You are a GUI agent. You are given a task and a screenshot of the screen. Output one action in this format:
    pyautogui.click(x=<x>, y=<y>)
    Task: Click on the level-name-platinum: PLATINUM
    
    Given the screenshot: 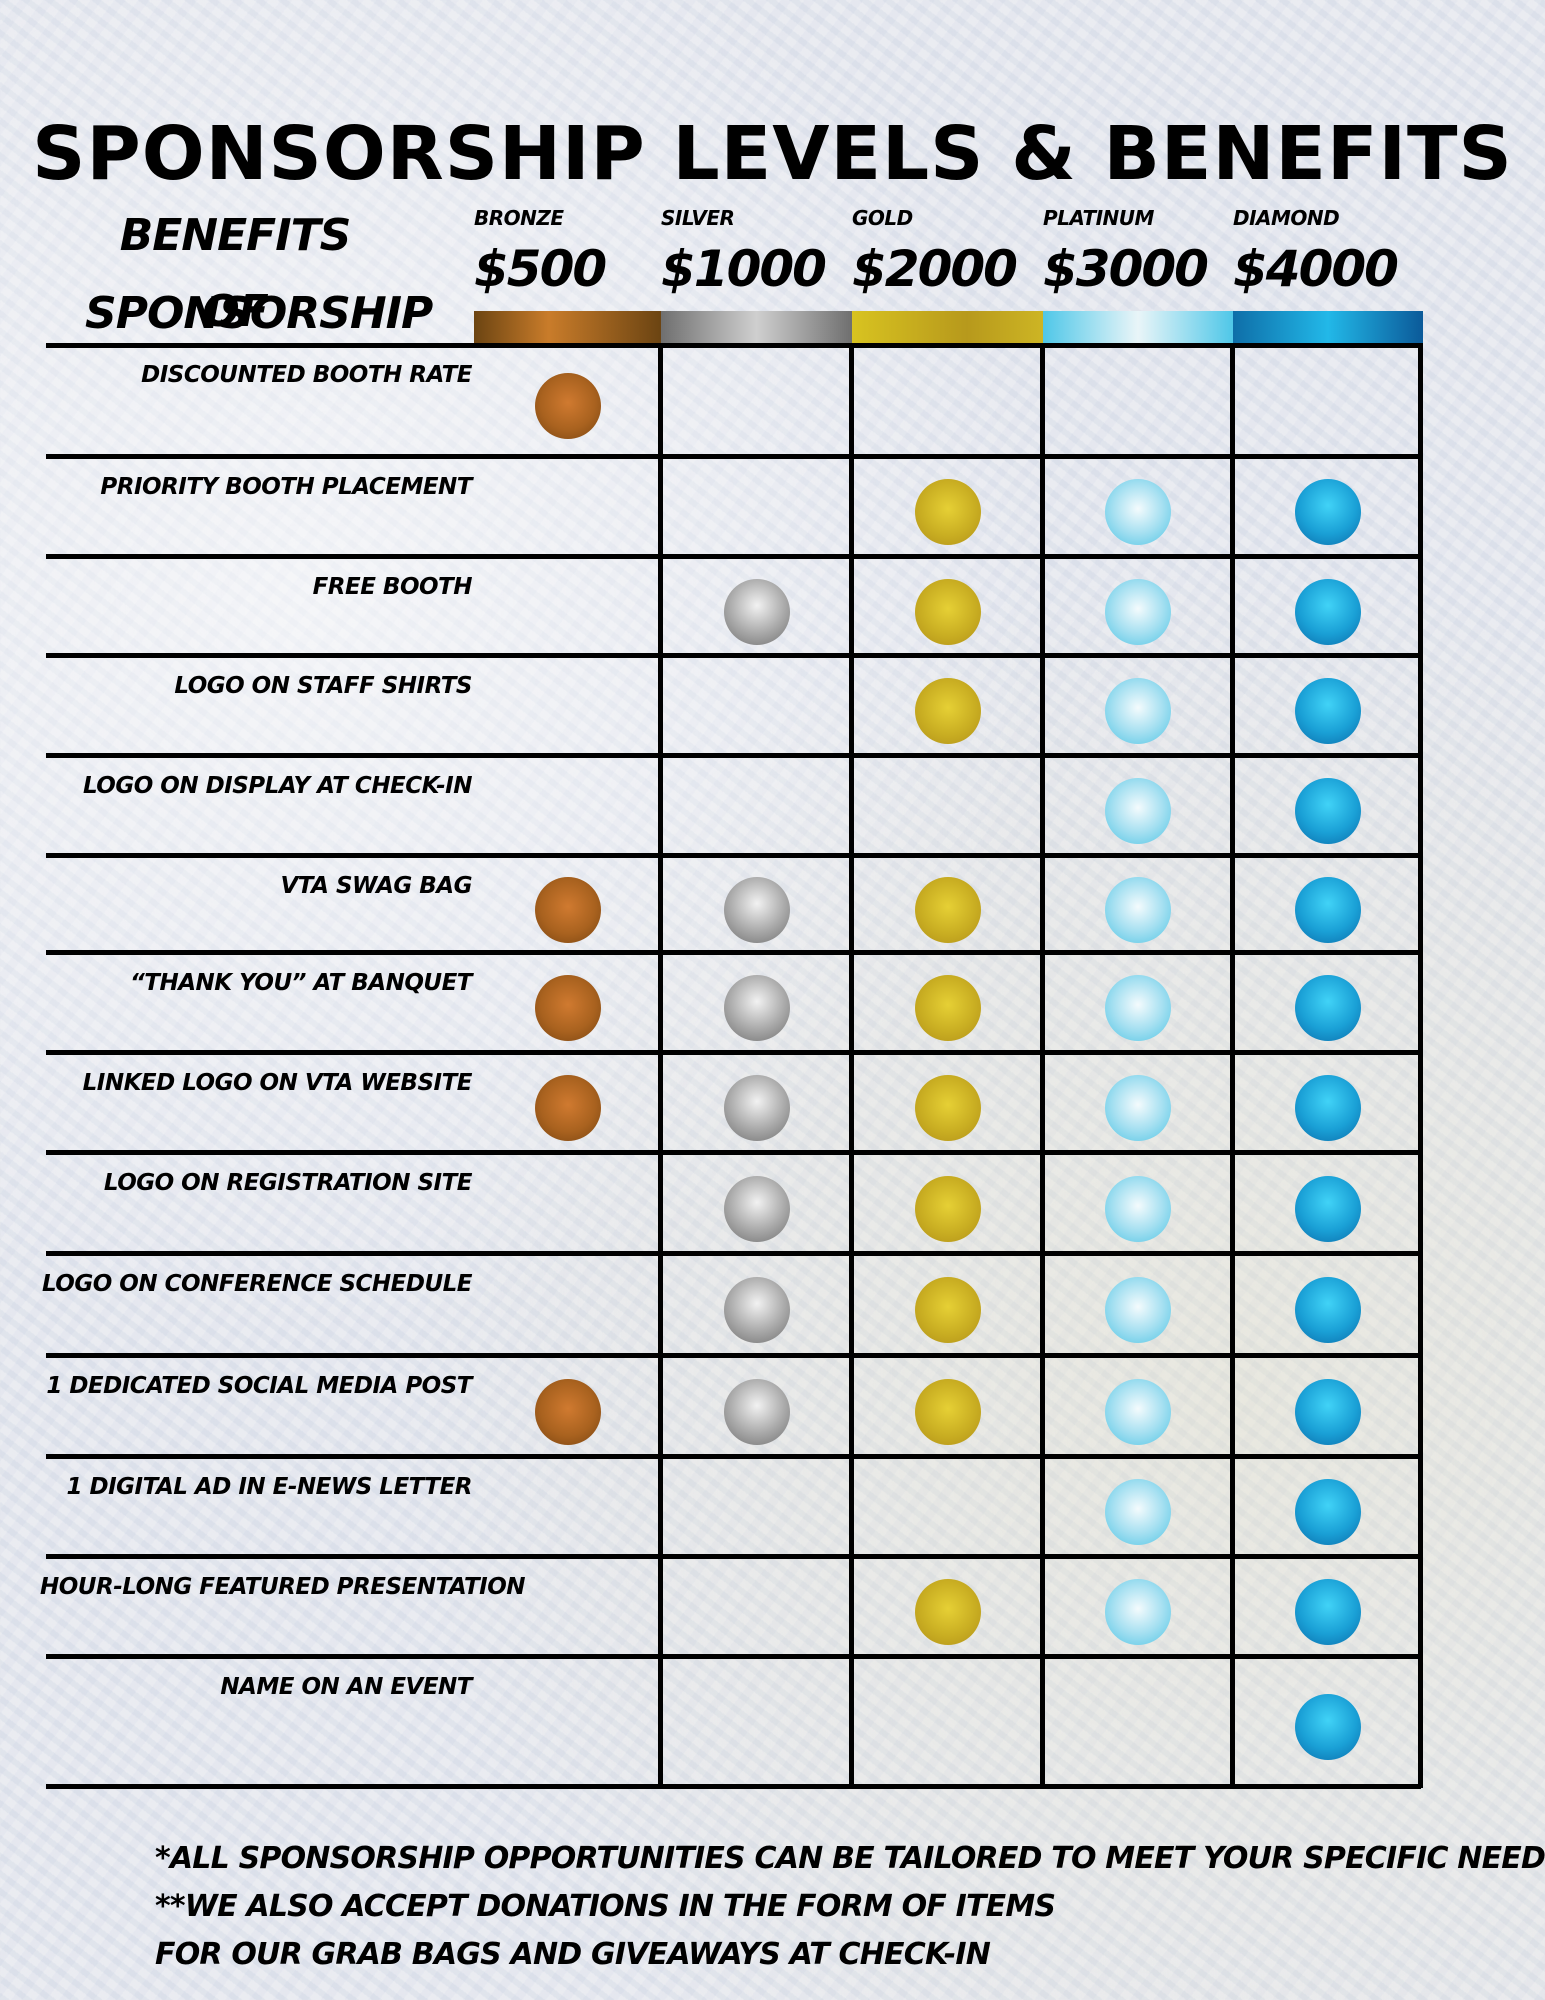 What is the action you would take?
    pyautogui.click(x=1098, y=218)
    